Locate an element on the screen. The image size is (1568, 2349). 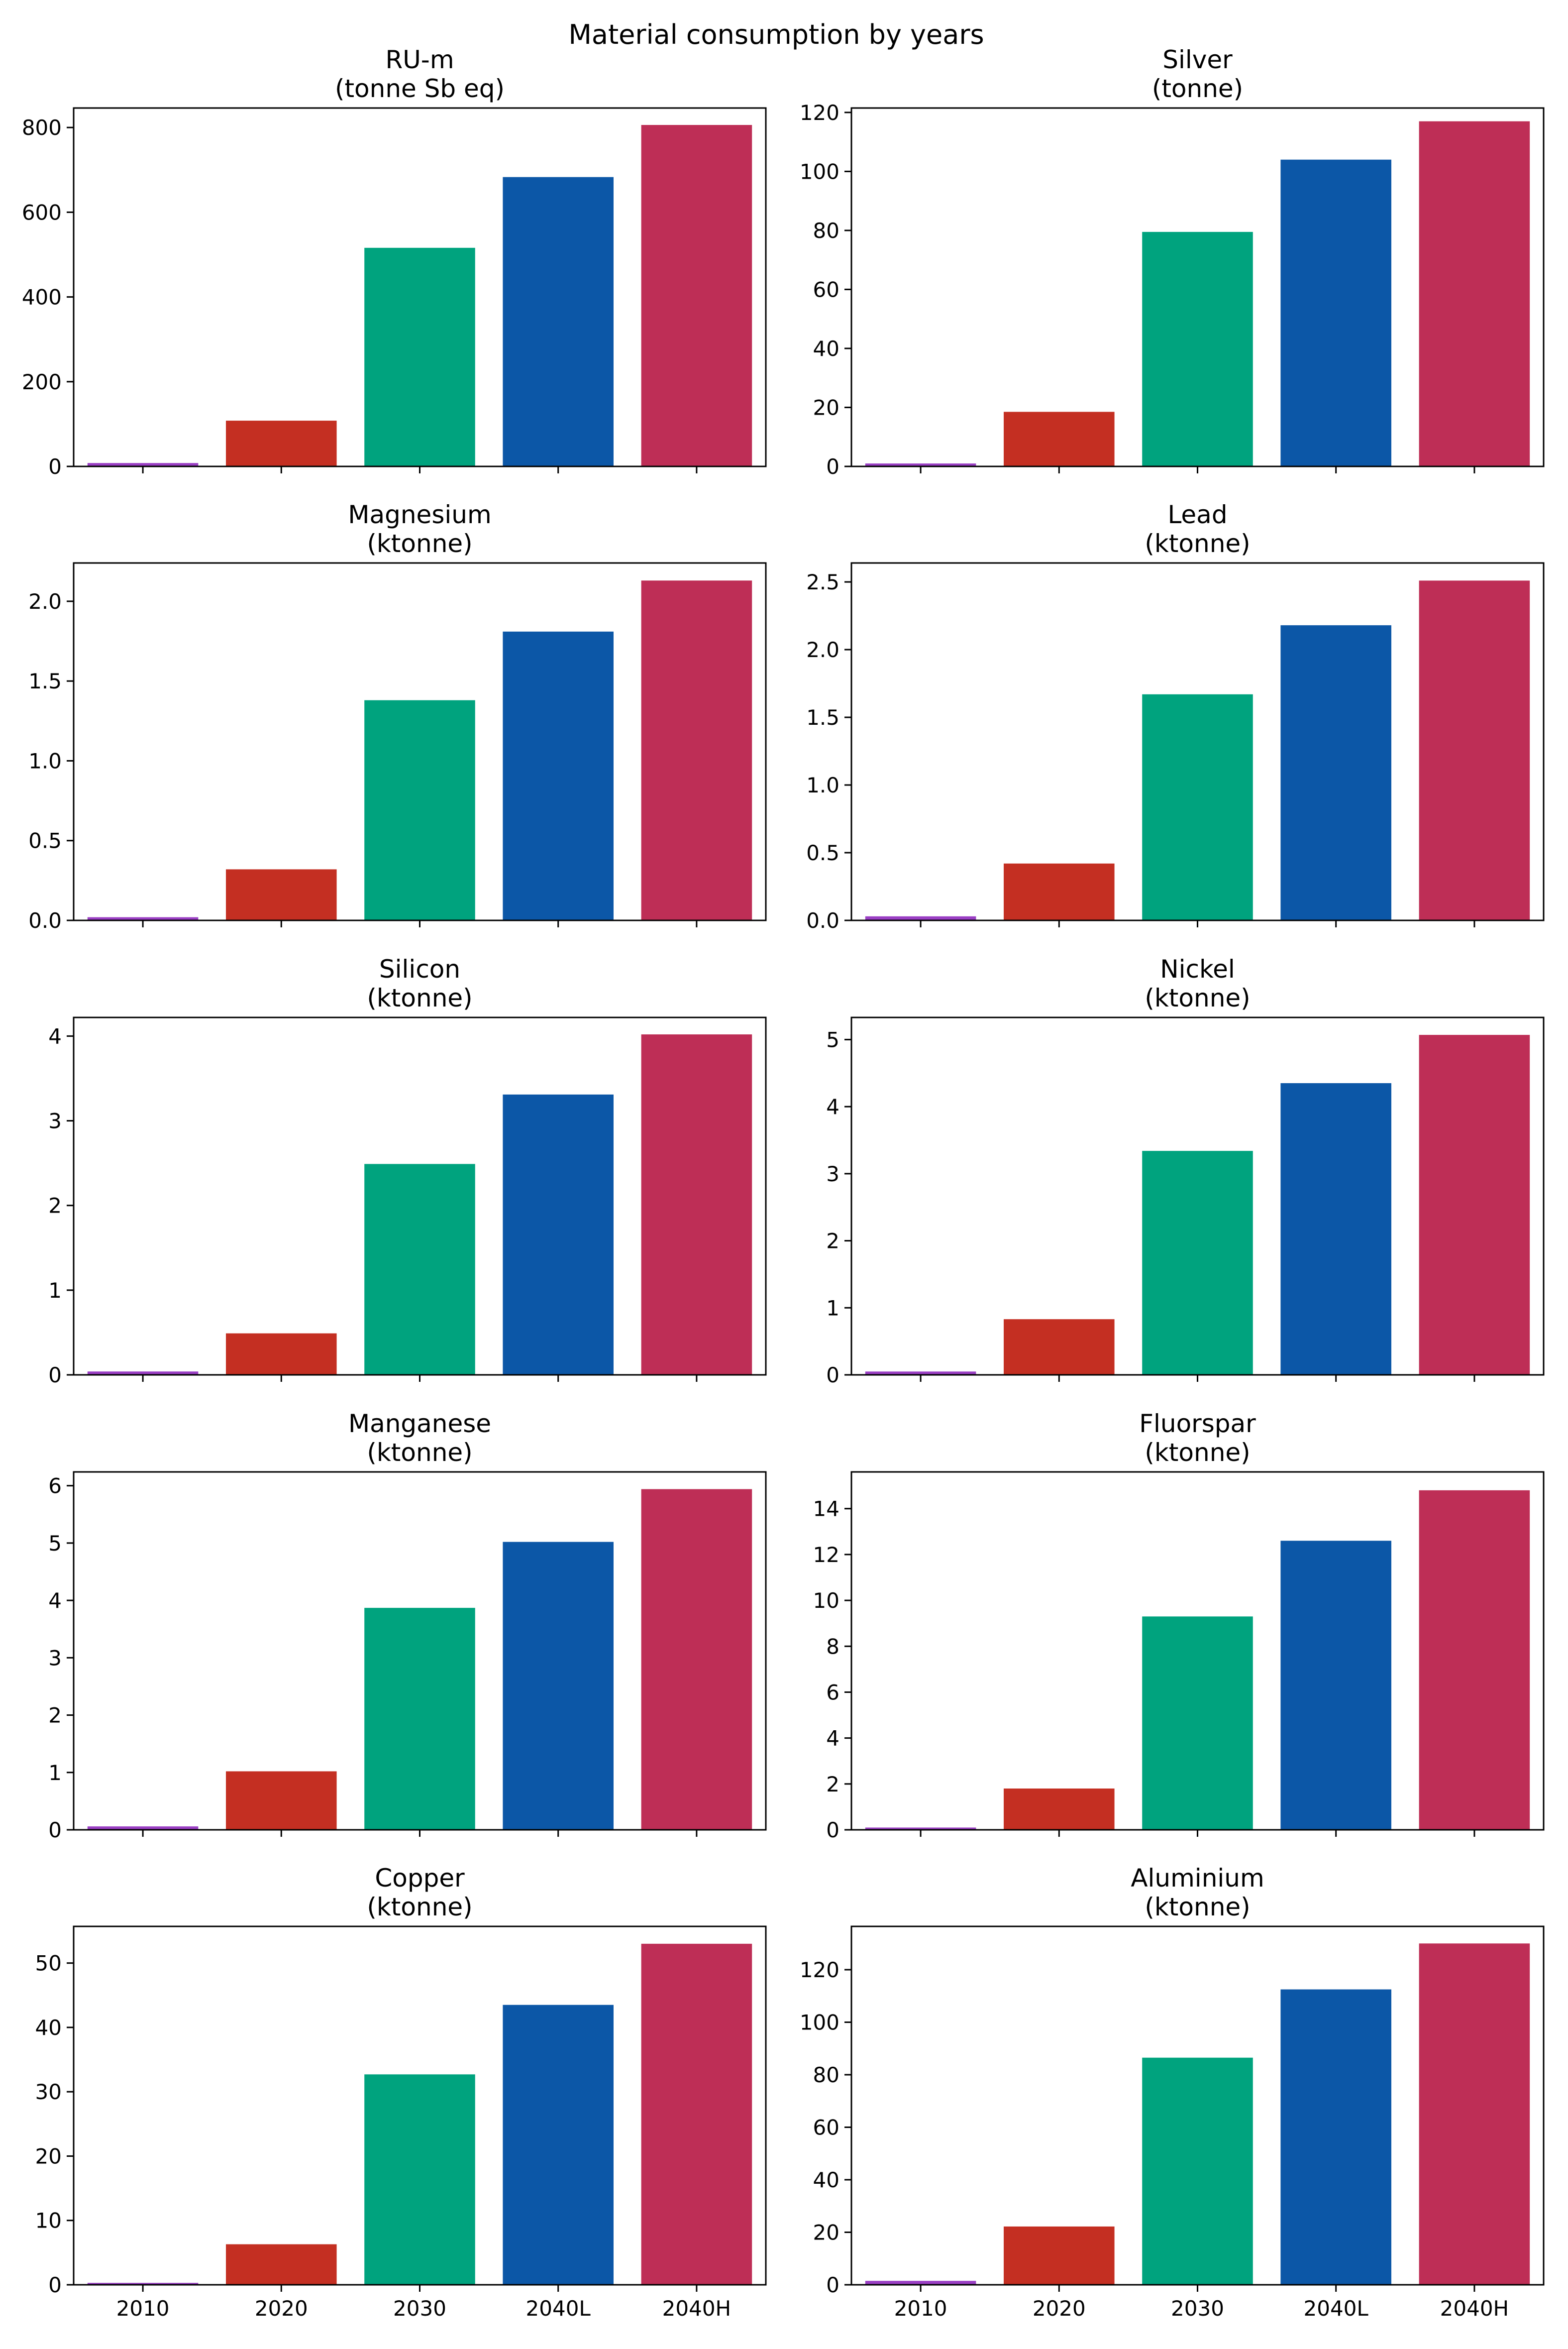
chart-panel-7: Fluorspar(ktonne) 0 2 4 6 8 10 12 14 is located at coordinates (1179, 1625).